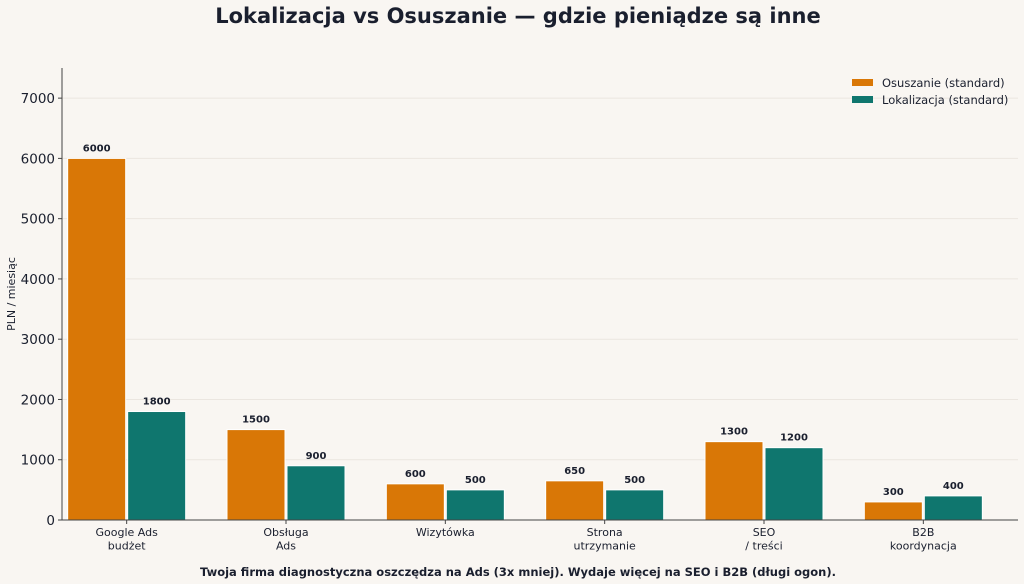 This screenshot has width=1024, height=584. I want to click on x-tick-label: SEO, so click(764, 532).